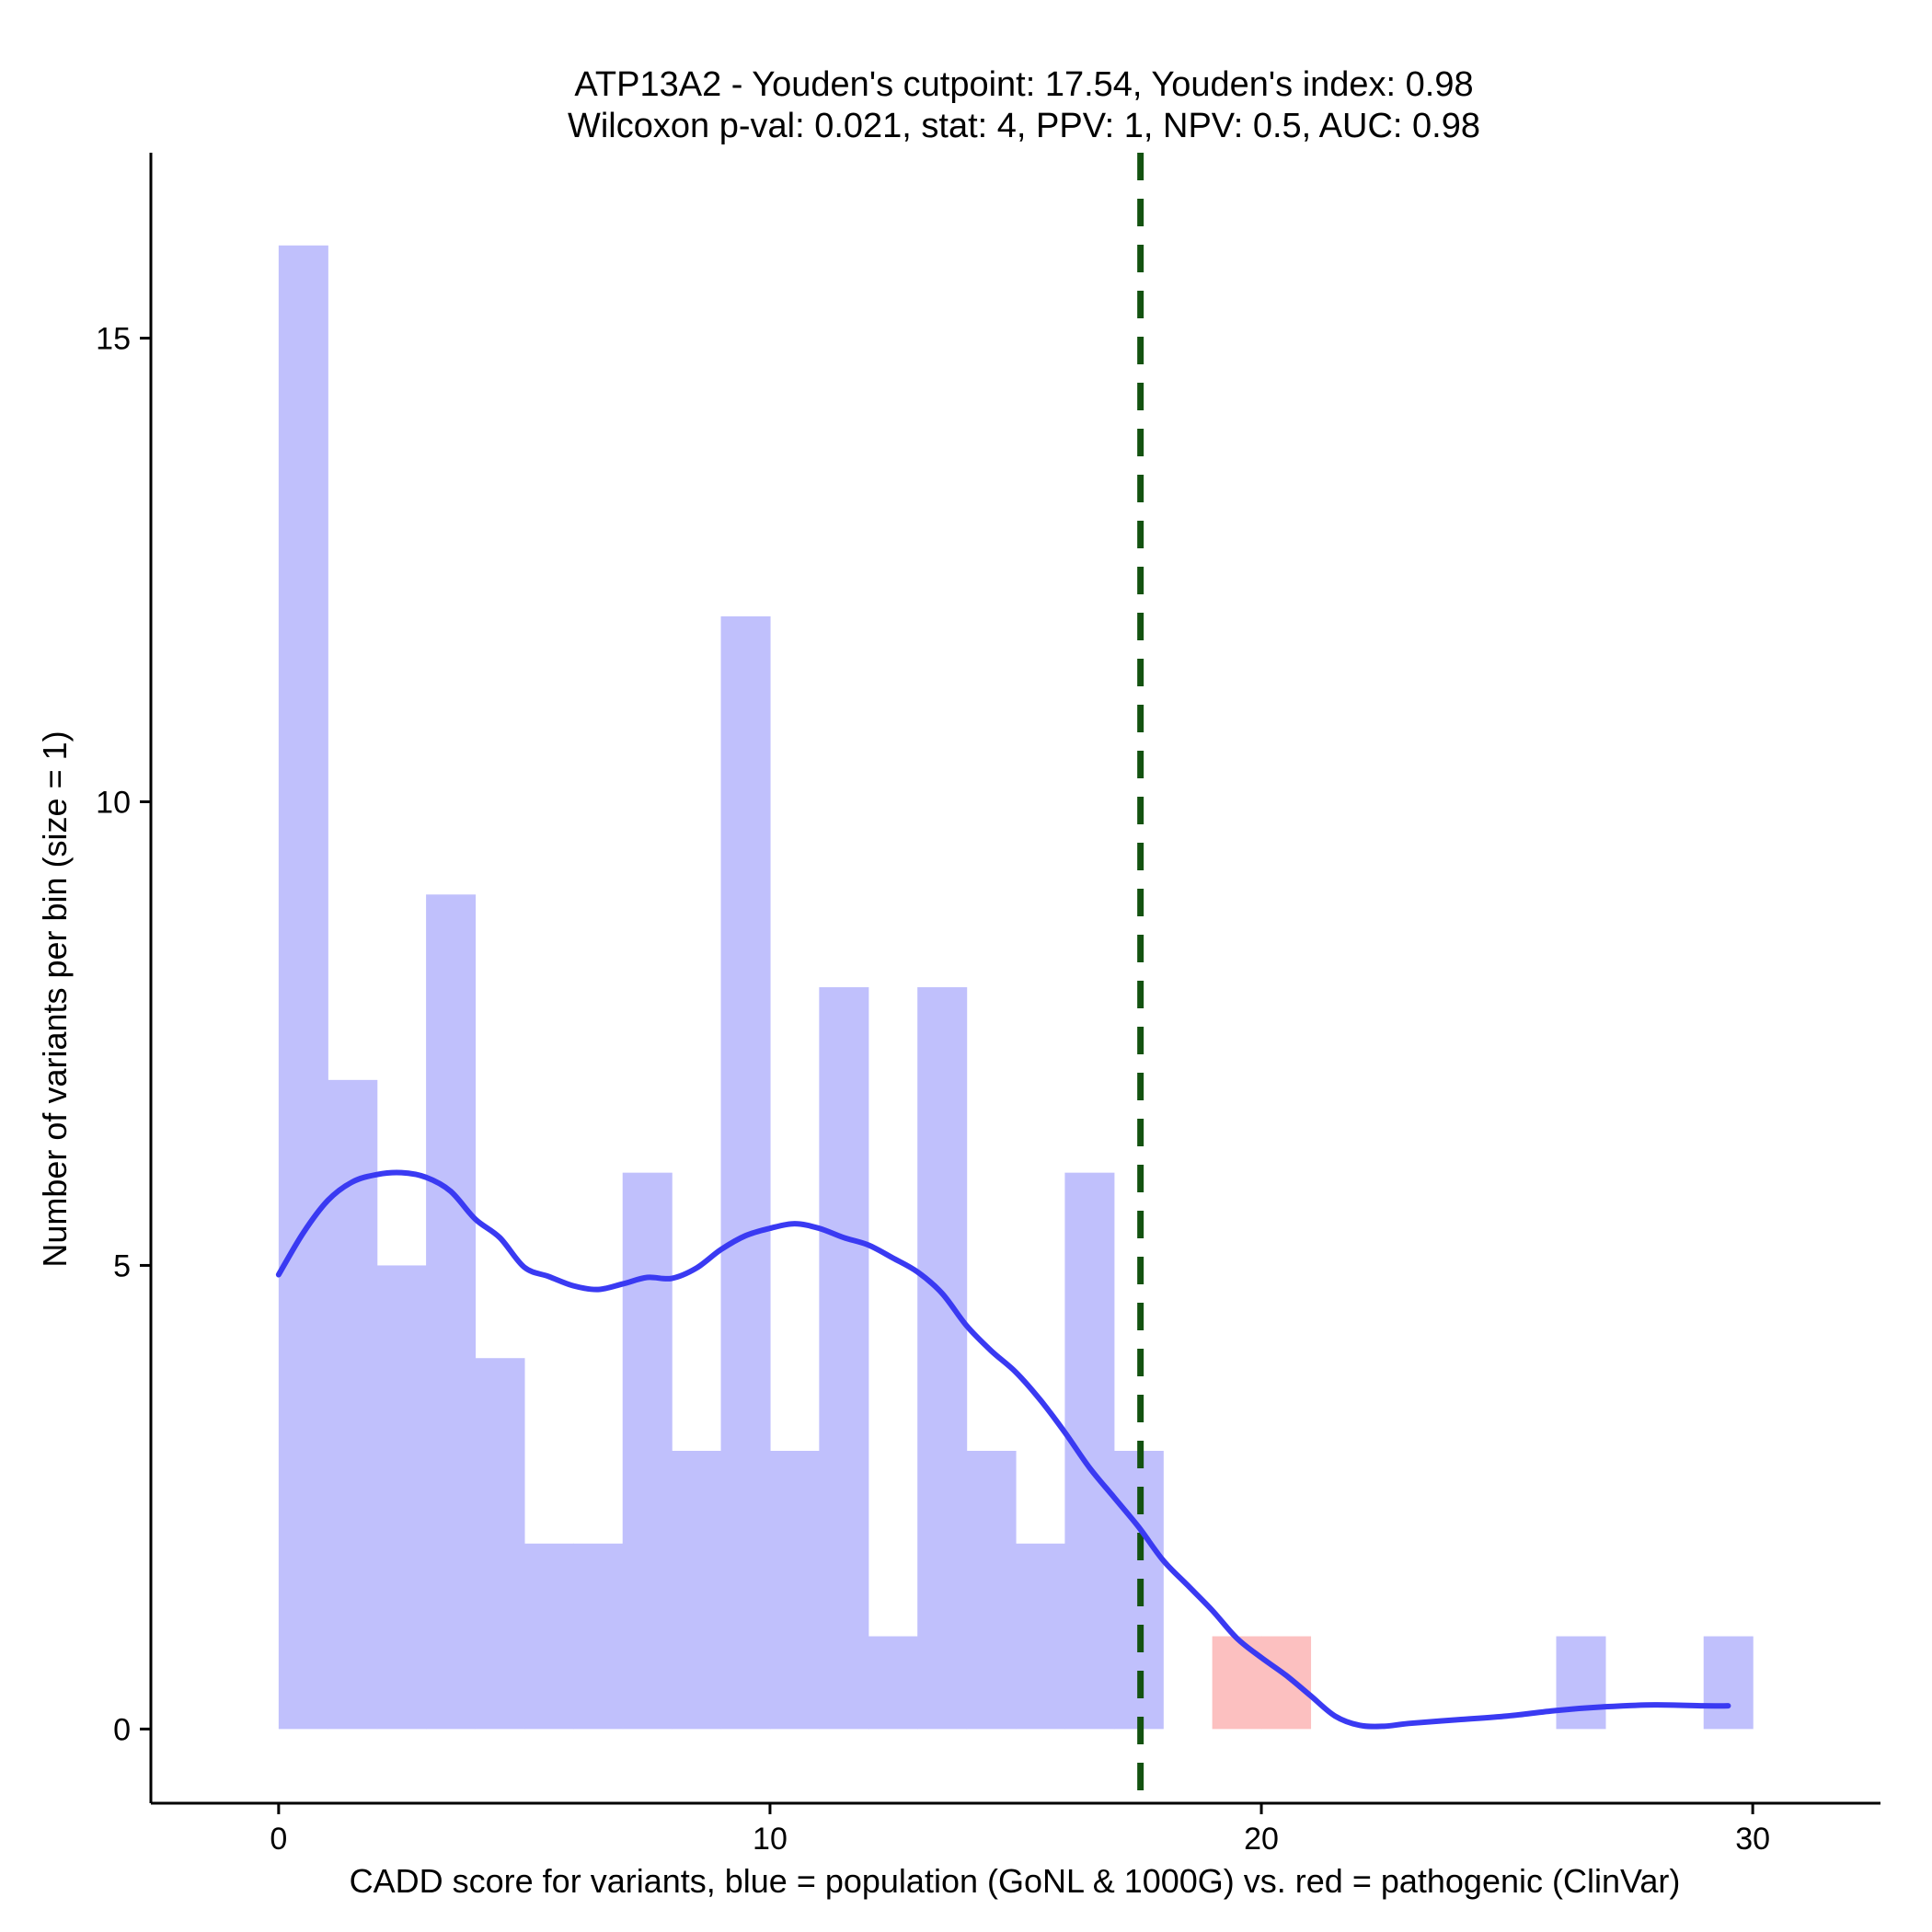 This screenshot has height=1932, width=1932. Describe the element at coordinates (278, 1839) in the screenshot. I see `x-tick-label-0: 0` at that location.